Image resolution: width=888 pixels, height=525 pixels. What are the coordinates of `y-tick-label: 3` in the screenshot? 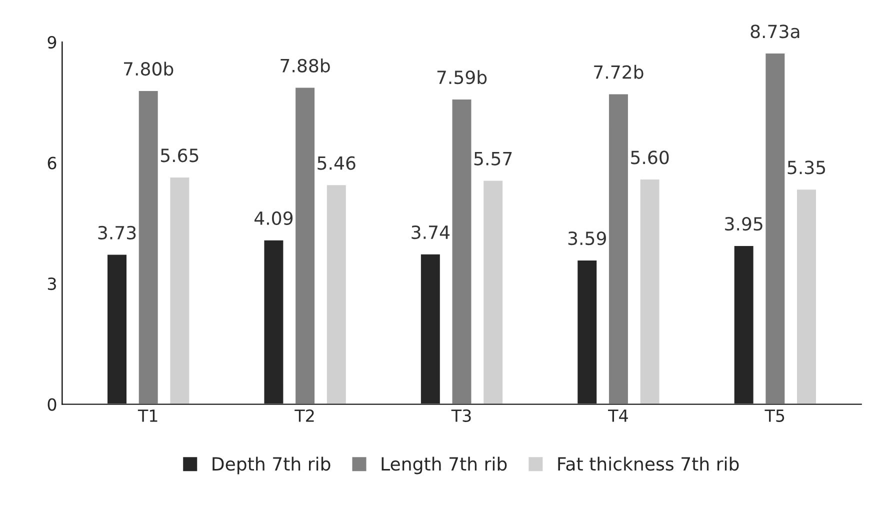 It's located at (52, 283).